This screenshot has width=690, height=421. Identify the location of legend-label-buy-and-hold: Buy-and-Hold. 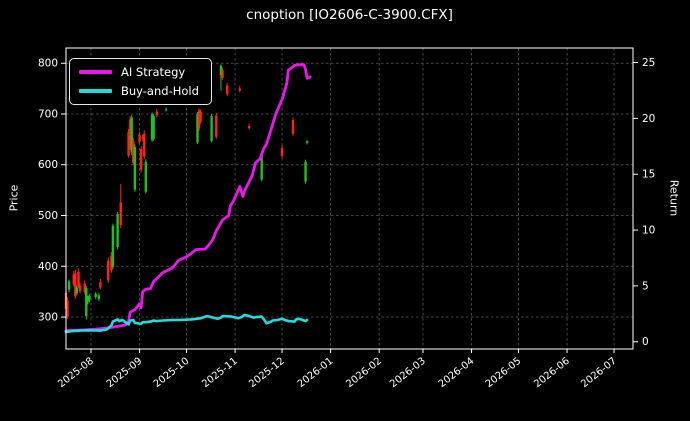
(160, 91).